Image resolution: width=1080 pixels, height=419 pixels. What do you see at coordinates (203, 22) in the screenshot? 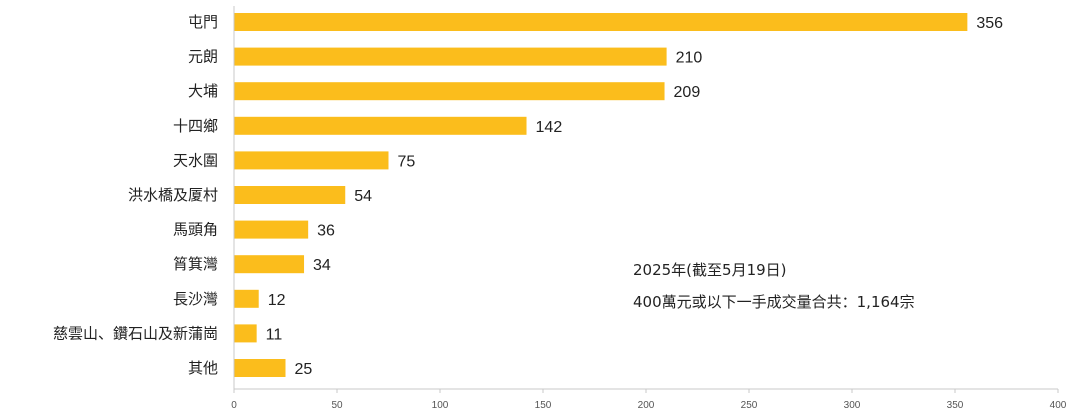
I see `category-label: 屯門` at bounding box center [203, 22].